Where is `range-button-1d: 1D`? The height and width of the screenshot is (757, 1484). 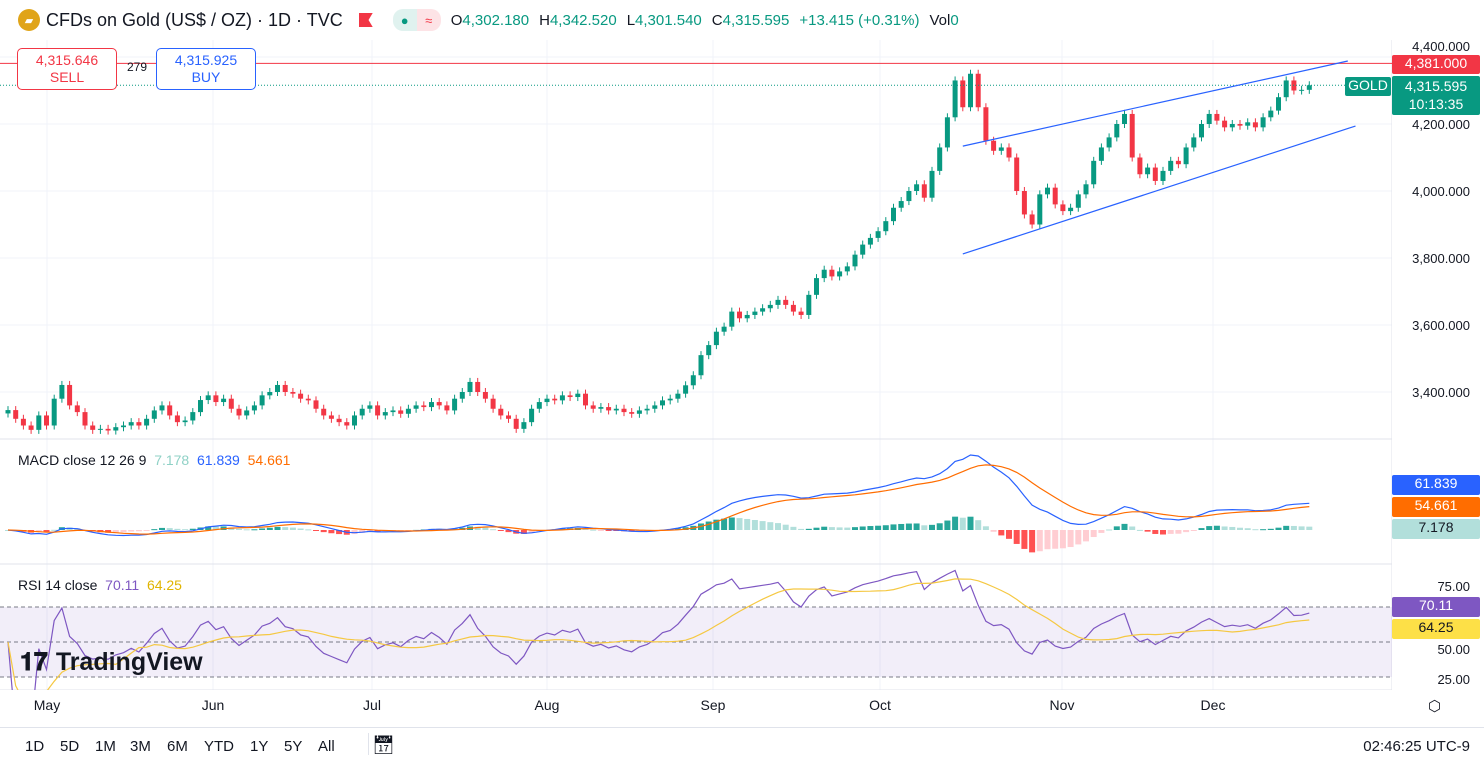
range-button-1d: 1D is located at coordinates (35, 746).